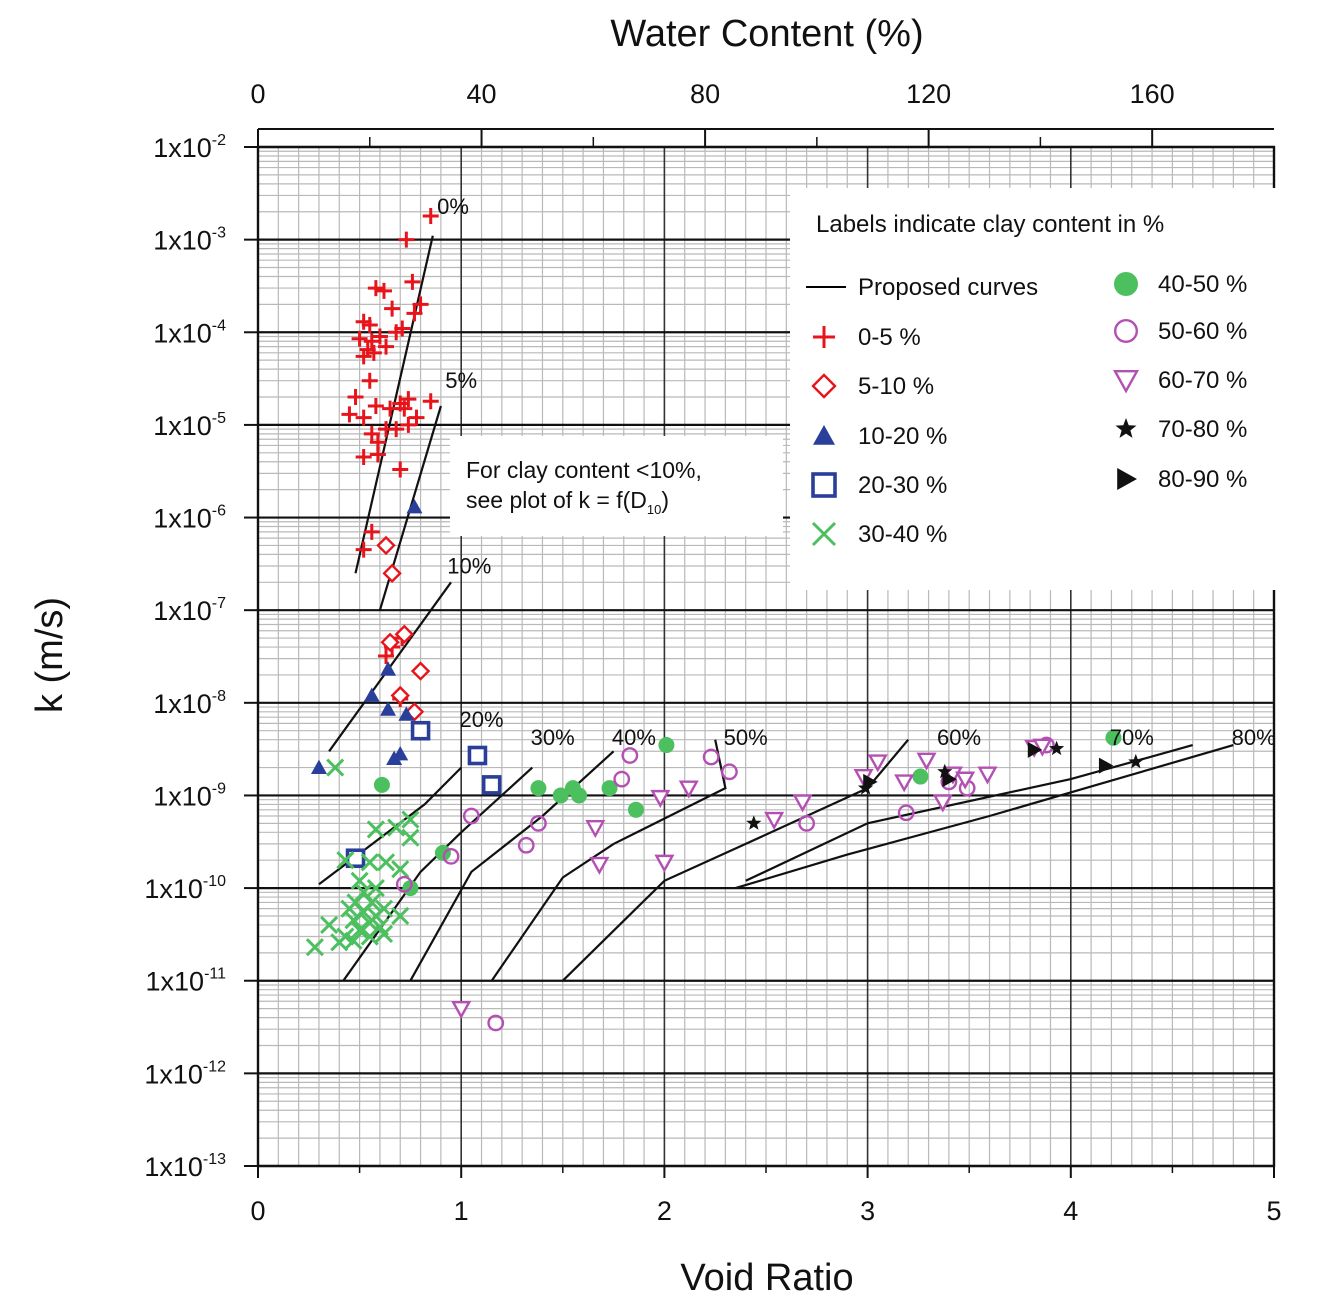 Image resolution: width=1330 pixels, height=1303 pixels. What do you see at coordinates (186, 981) in the screenshot?
I see `y-tick-label: 1x10⁻¹¹` at bounding box center [186, 981].